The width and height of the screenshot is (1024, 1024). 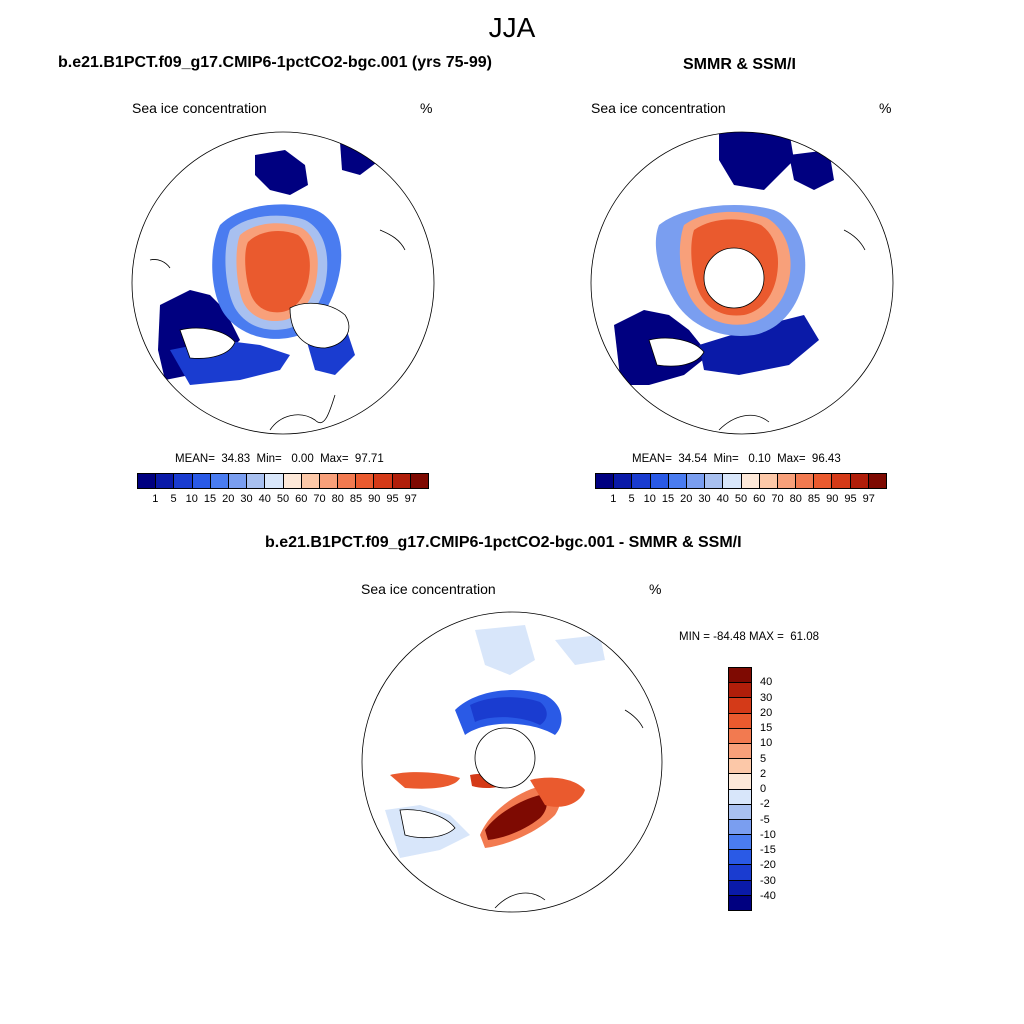 I want to click on panel-a-colorbar-tick-label: 40, so click(x=264, y=499).